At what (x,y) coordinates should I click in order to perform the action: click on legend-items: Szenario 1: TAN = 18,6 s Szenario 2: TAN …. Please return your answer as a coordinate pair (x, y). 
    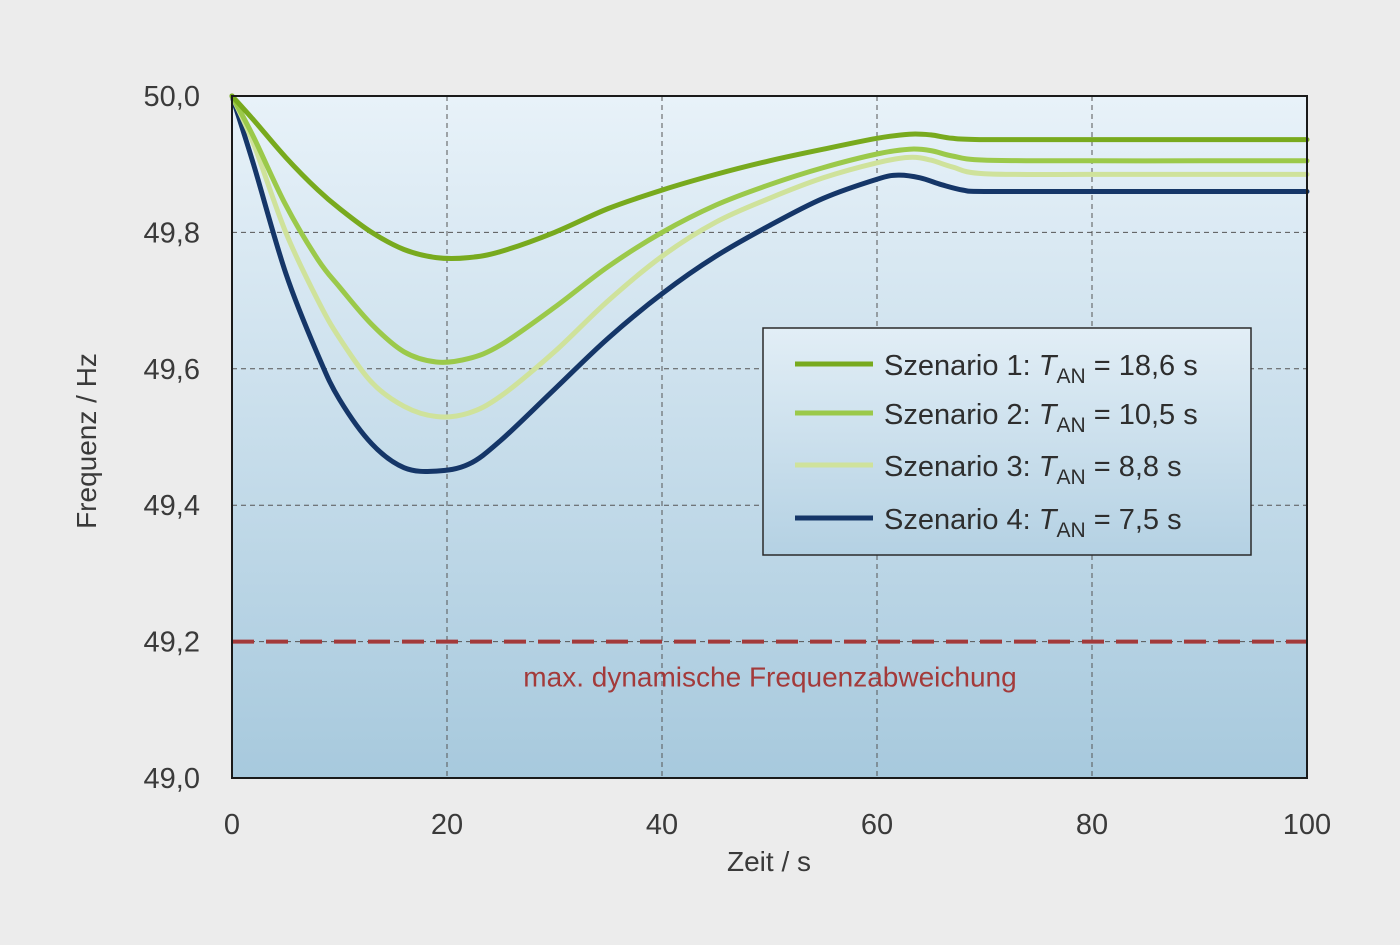
    Looking at the image, I should click on (996, 446).